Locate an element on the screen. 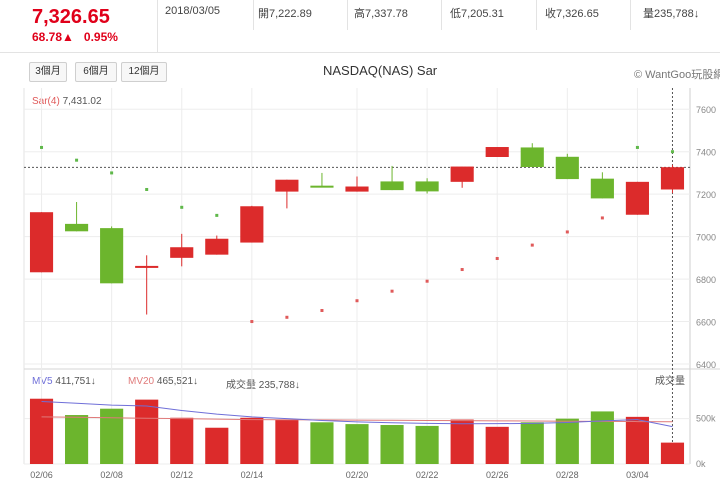  mv5-line is located at coordinates (357, 414).